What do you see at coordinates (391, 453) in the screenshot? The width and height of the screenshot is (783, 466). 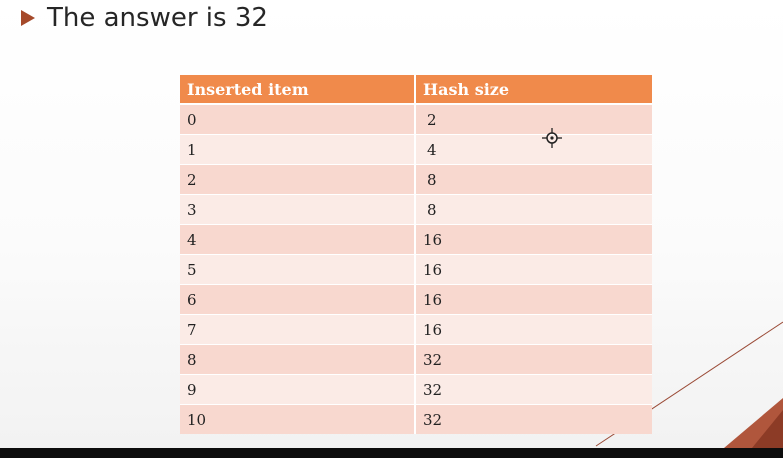 I see `bottom-bar` at bounding box center [391, 453].